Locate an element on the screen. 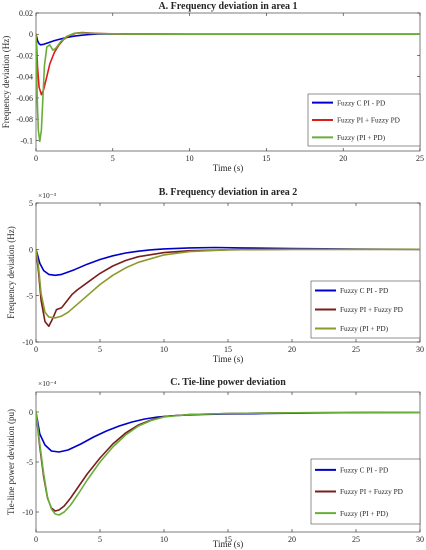 The width and height of the screenshot is (426, 550). y-tick-label: 5 is located at coordinates (31, 203).